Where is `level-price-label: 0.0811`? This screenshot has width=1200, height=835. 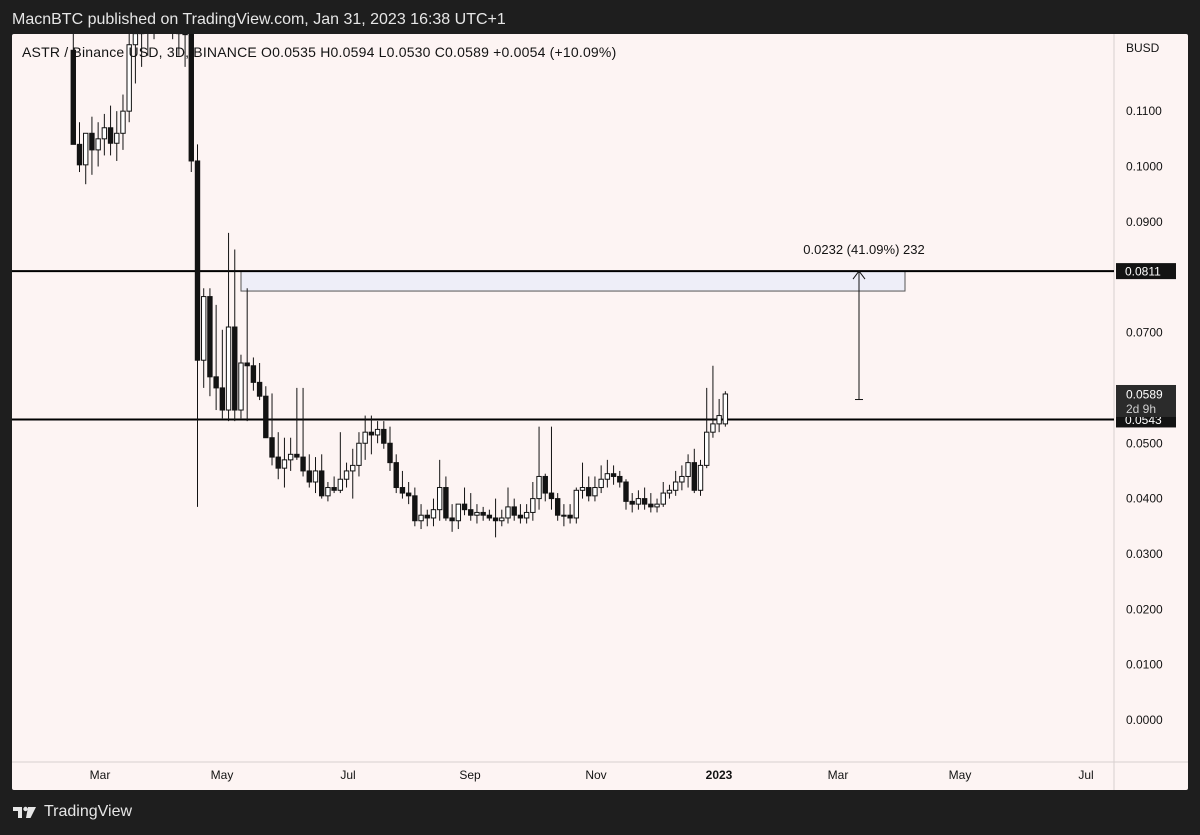 level-price-label: 0.0811 is located at coordinates (1143, 272).